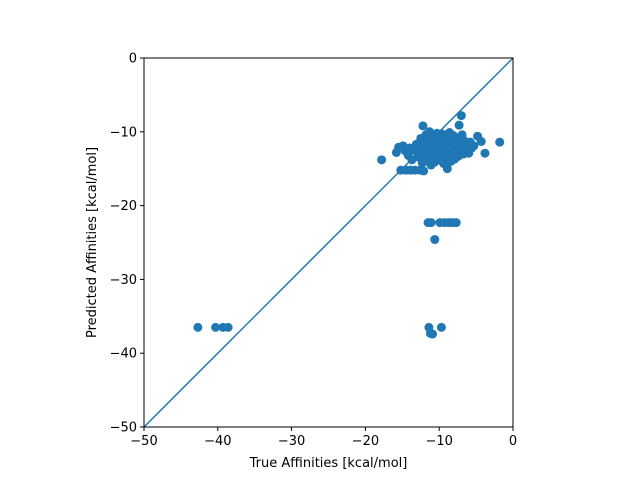 This screenshot has height=480, width=640. I want to click on y-tick-label: −50, so click(123, 428).